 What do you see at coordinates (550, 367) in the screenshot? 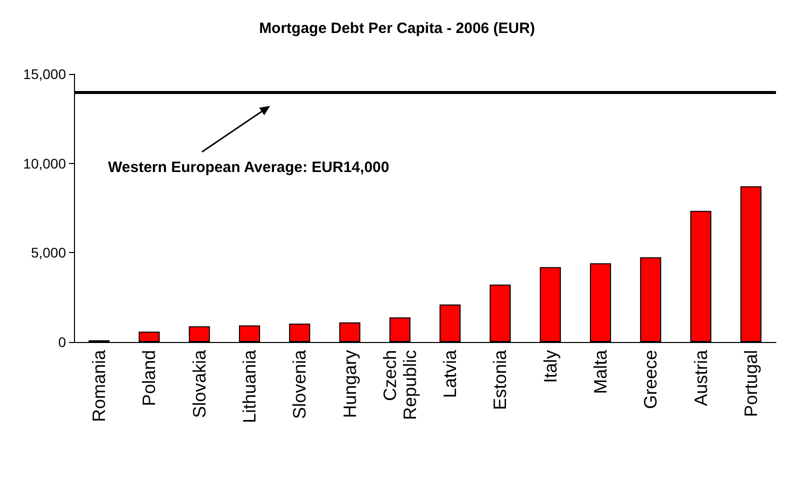
I see `x-tick-label: Italy` at bounding box center [550, 367].